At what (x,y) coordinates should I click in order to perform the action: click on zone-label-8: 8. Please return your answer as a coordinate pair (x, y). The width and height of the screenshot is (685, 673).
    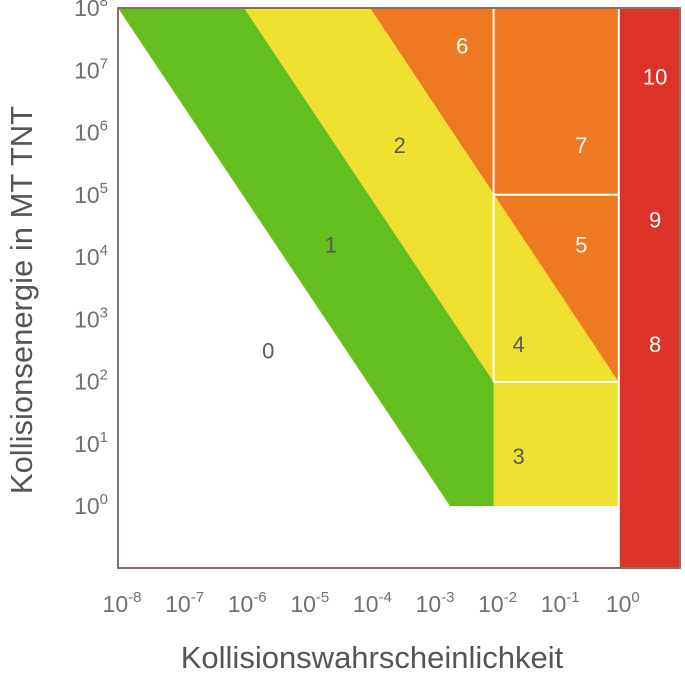
    Looking at the image, I should click on (655, 344).